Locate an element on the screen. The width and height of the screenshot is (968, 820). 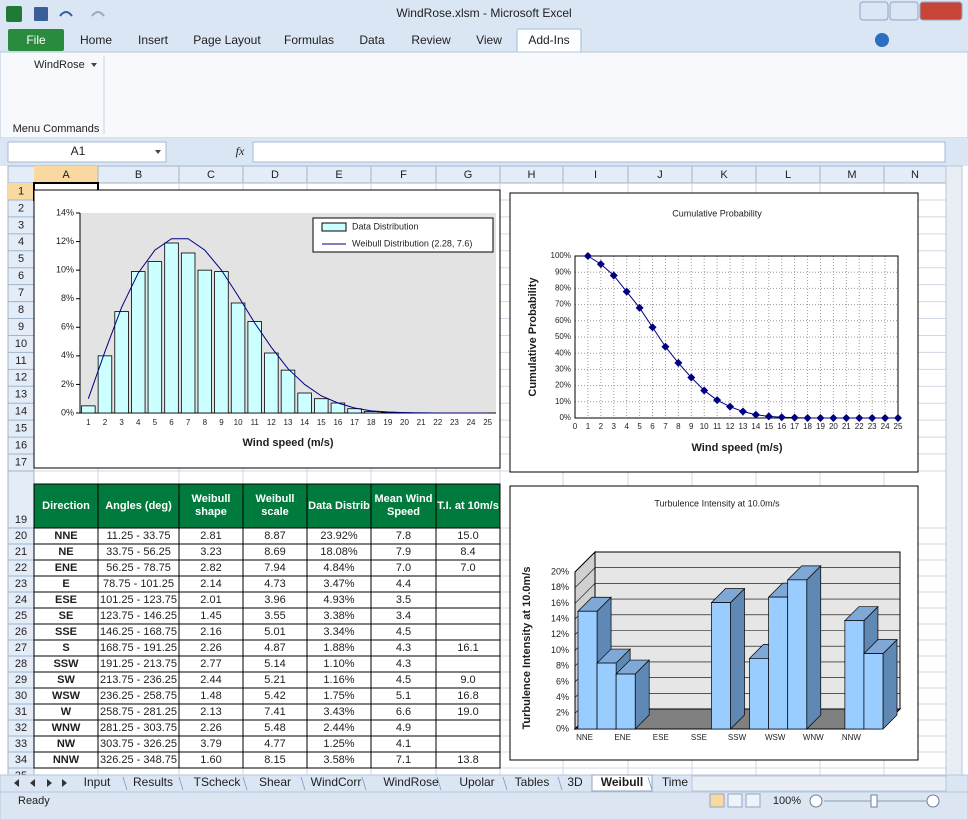
minimize-button is located at coordinates (874, 11).